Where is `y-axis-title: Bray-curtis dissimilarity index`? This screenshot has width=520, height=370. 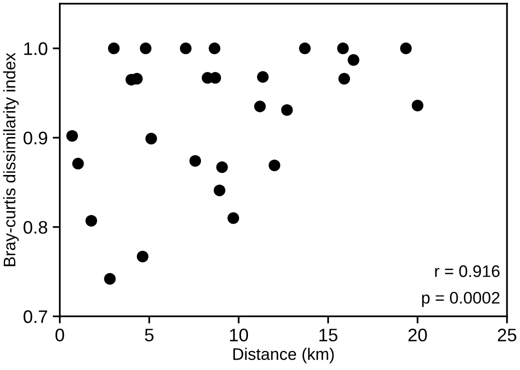 y-axis-title: Bray-curtis dissimilarity index is located at coordinates (11, 159).